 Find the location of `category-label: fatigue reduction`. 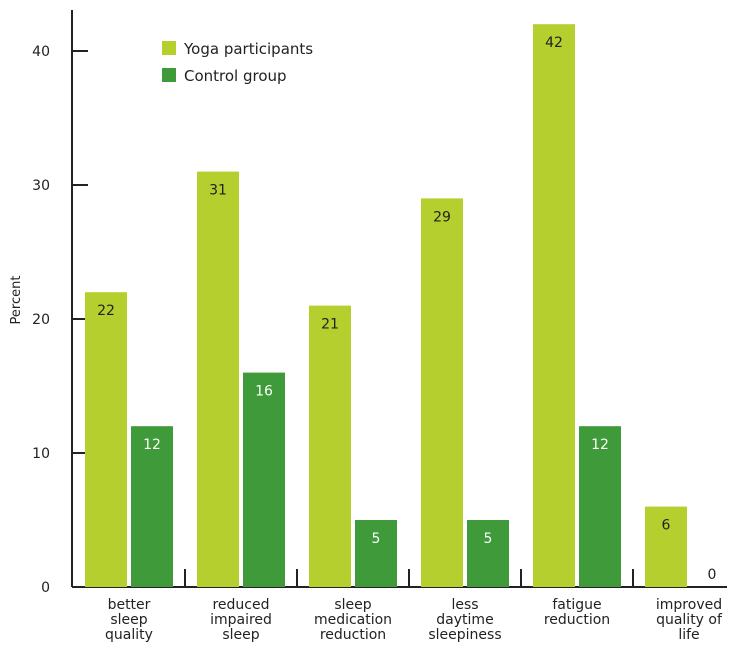

category-label: fatigue reduction is located at coordinates (577, 612).